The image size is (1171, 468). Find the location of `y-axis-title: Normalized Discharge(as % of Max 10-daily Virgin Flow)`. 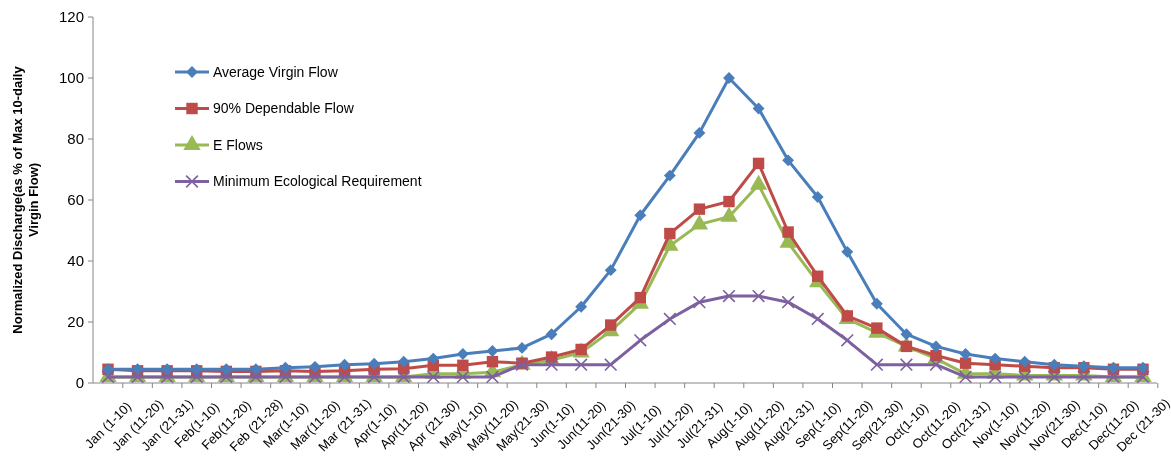

y-axis-title: Normalized Discharge(as % of Max 10-daily Virgin Flow) is located at coordinates (25, 199).